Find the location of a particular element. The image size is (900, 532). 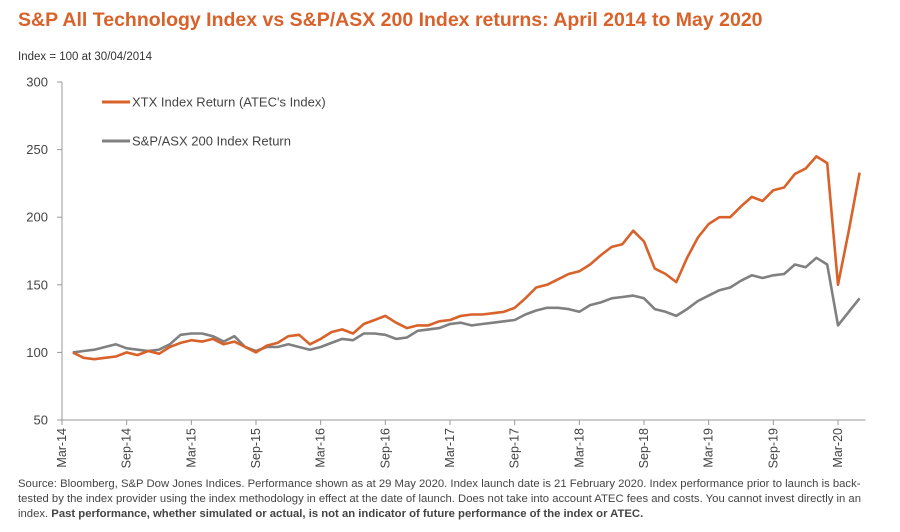

x-tick-label: Sep-19 is located at coordinates (773, 448).